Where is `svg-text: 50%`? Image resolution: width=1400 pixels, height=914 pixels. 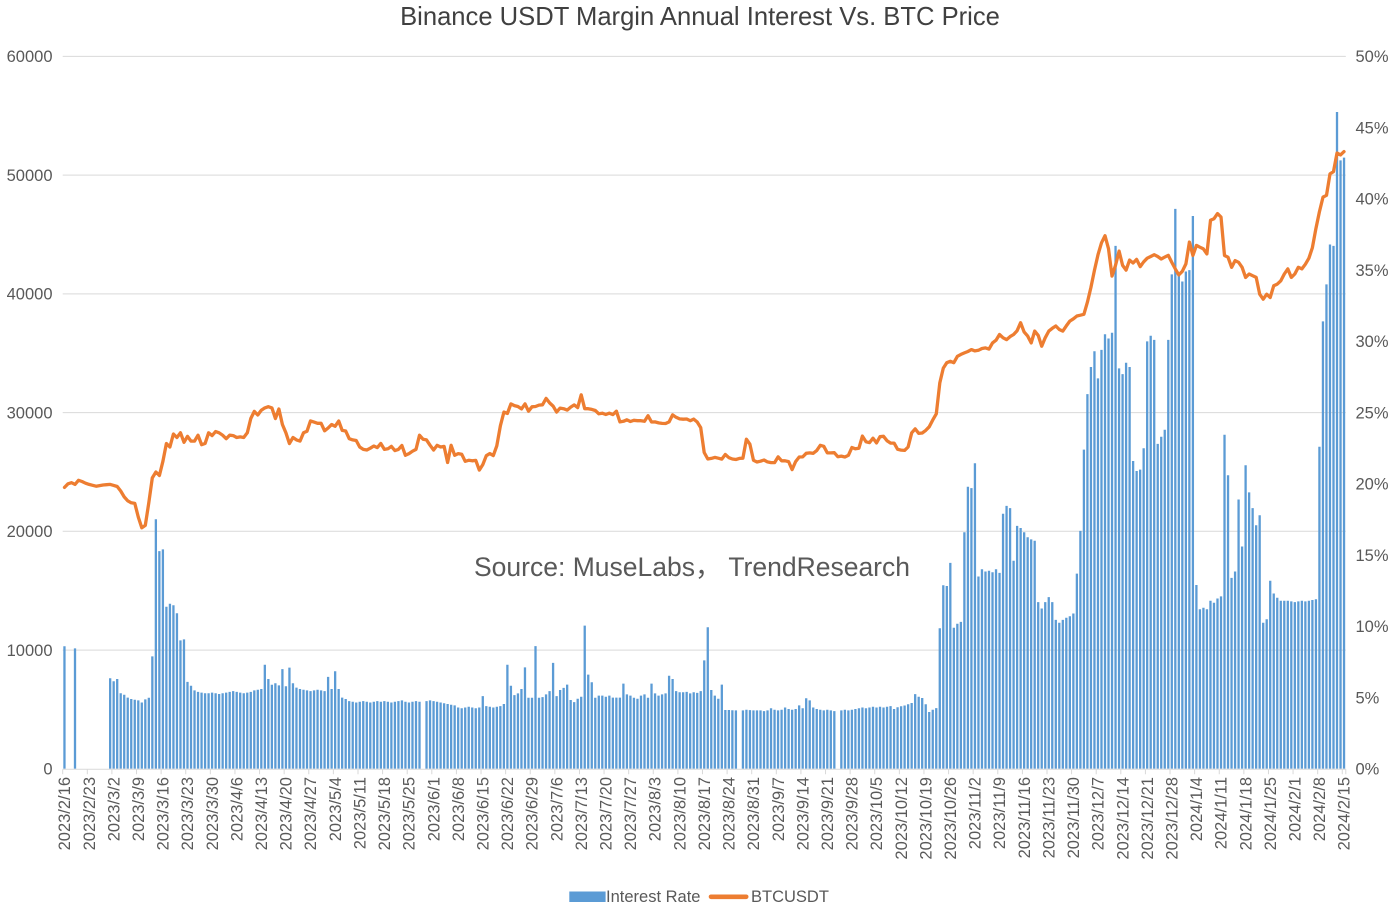
svg-text: 50% is located at coordinates (1372, 57).